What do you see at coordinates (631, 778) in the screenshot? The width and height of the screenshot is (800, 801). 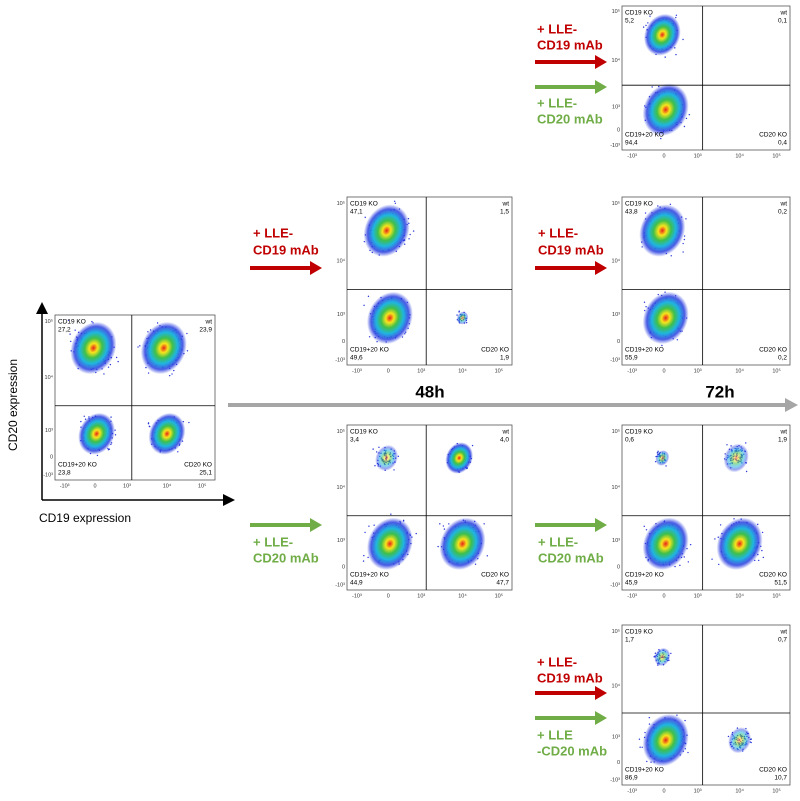 I see `gate-percent: 86,9` at bounding box center [631, 778].